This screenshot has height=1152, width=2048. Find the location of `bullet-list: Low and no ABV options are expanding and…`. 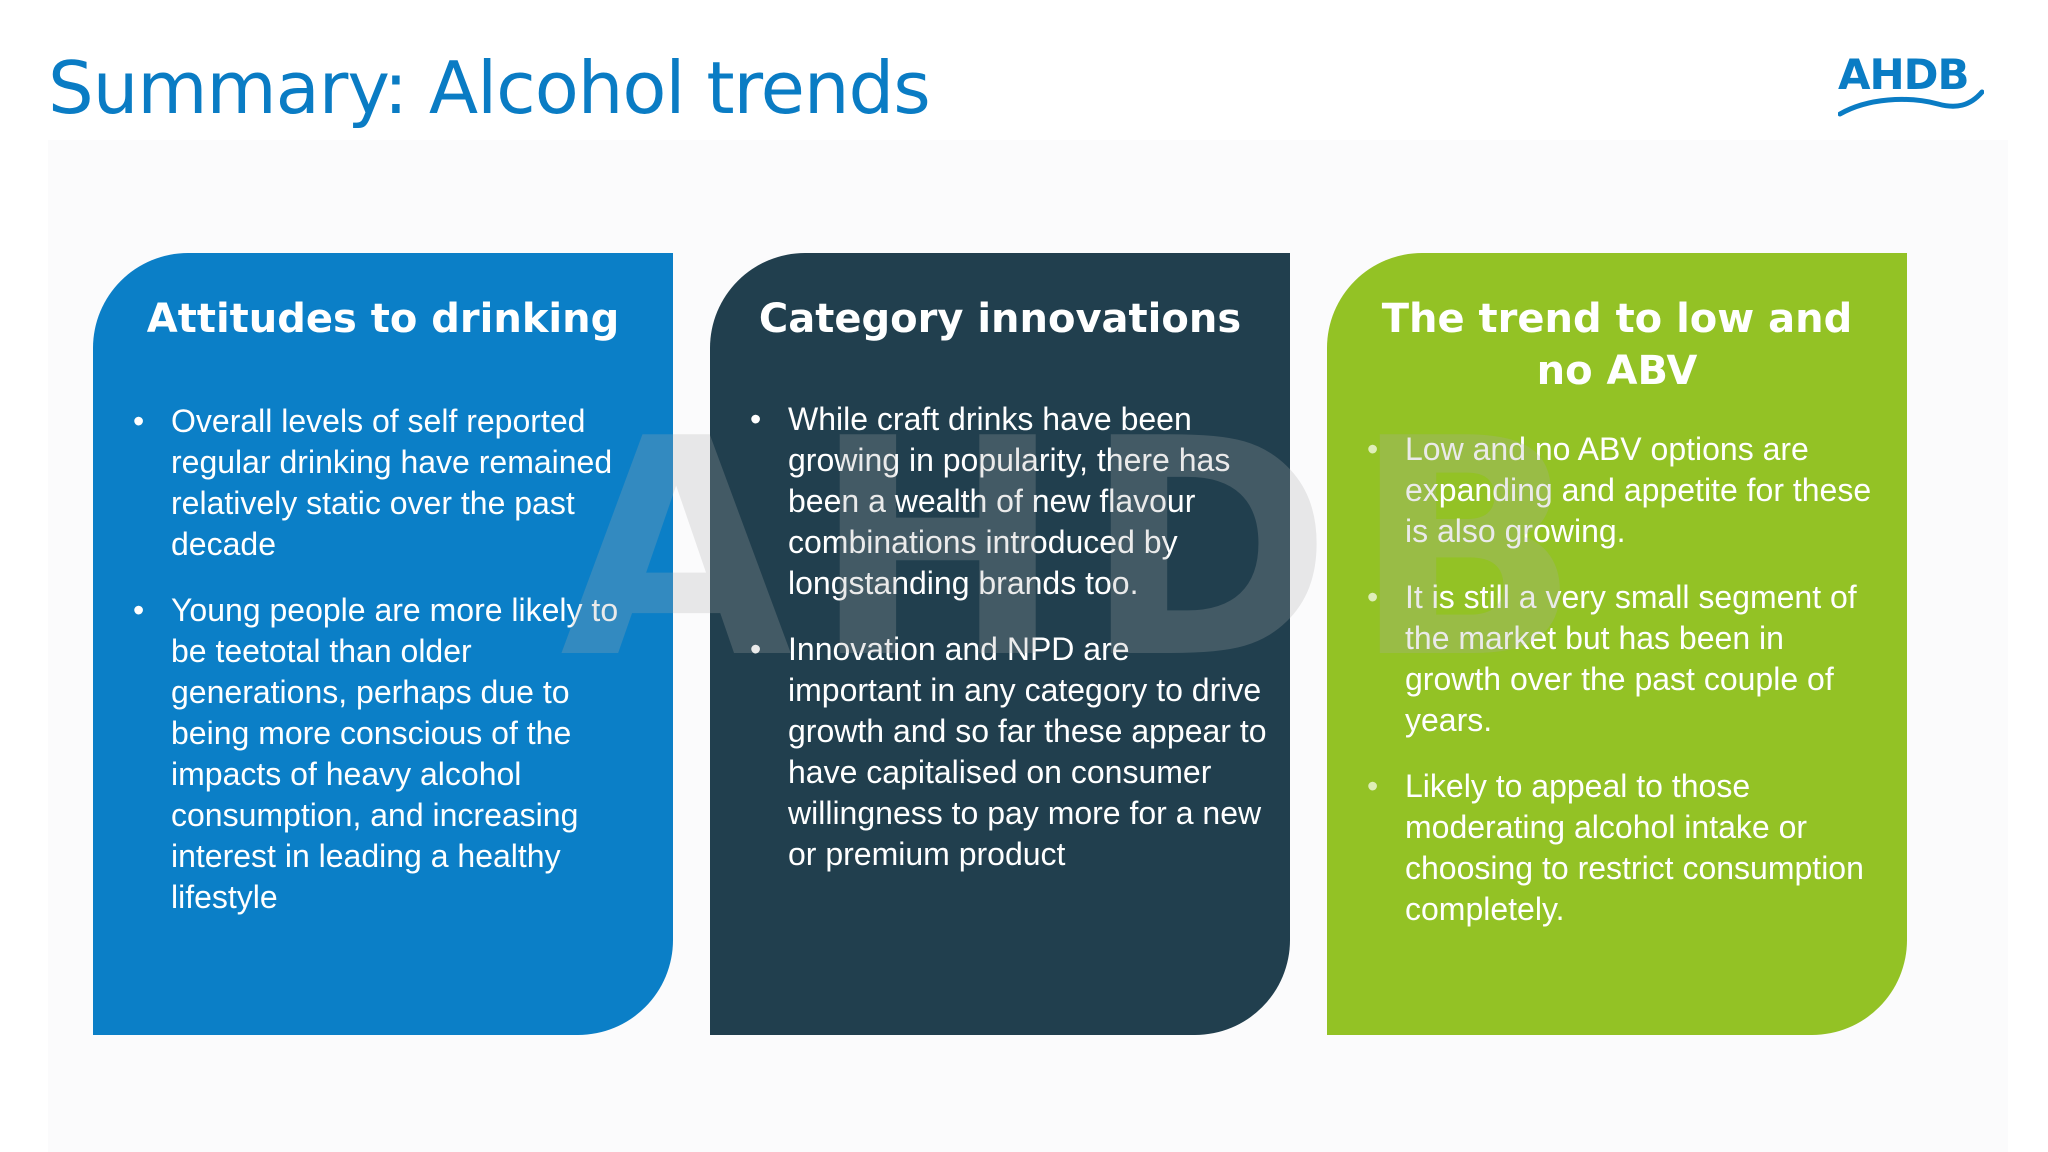

bullet-list: Low and no ABV options are expanding and… is located at coordinates (1627, 692).